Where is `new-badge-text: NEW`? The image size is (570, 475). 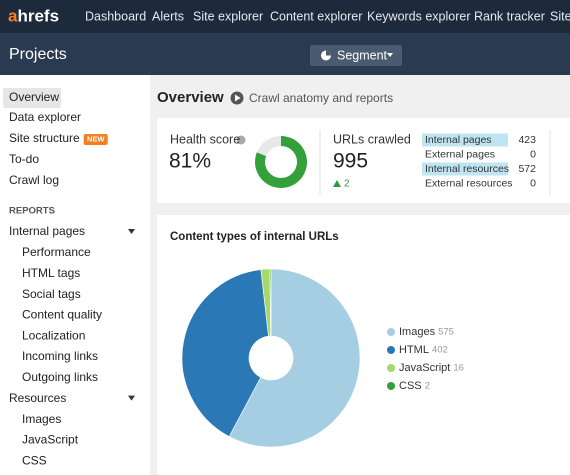
new-badge-text: NEW is located at coordinates (96, 138).